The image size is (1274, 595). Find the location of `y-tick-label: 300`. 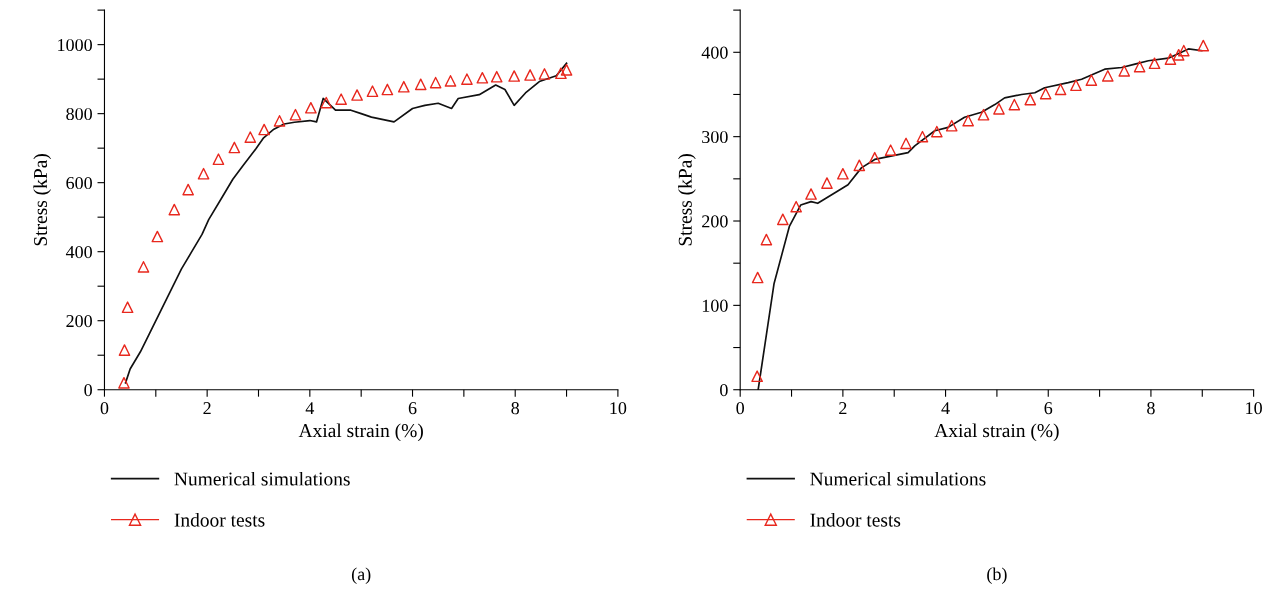

y-tick-label: 300 is located at coordinates (715, 137).